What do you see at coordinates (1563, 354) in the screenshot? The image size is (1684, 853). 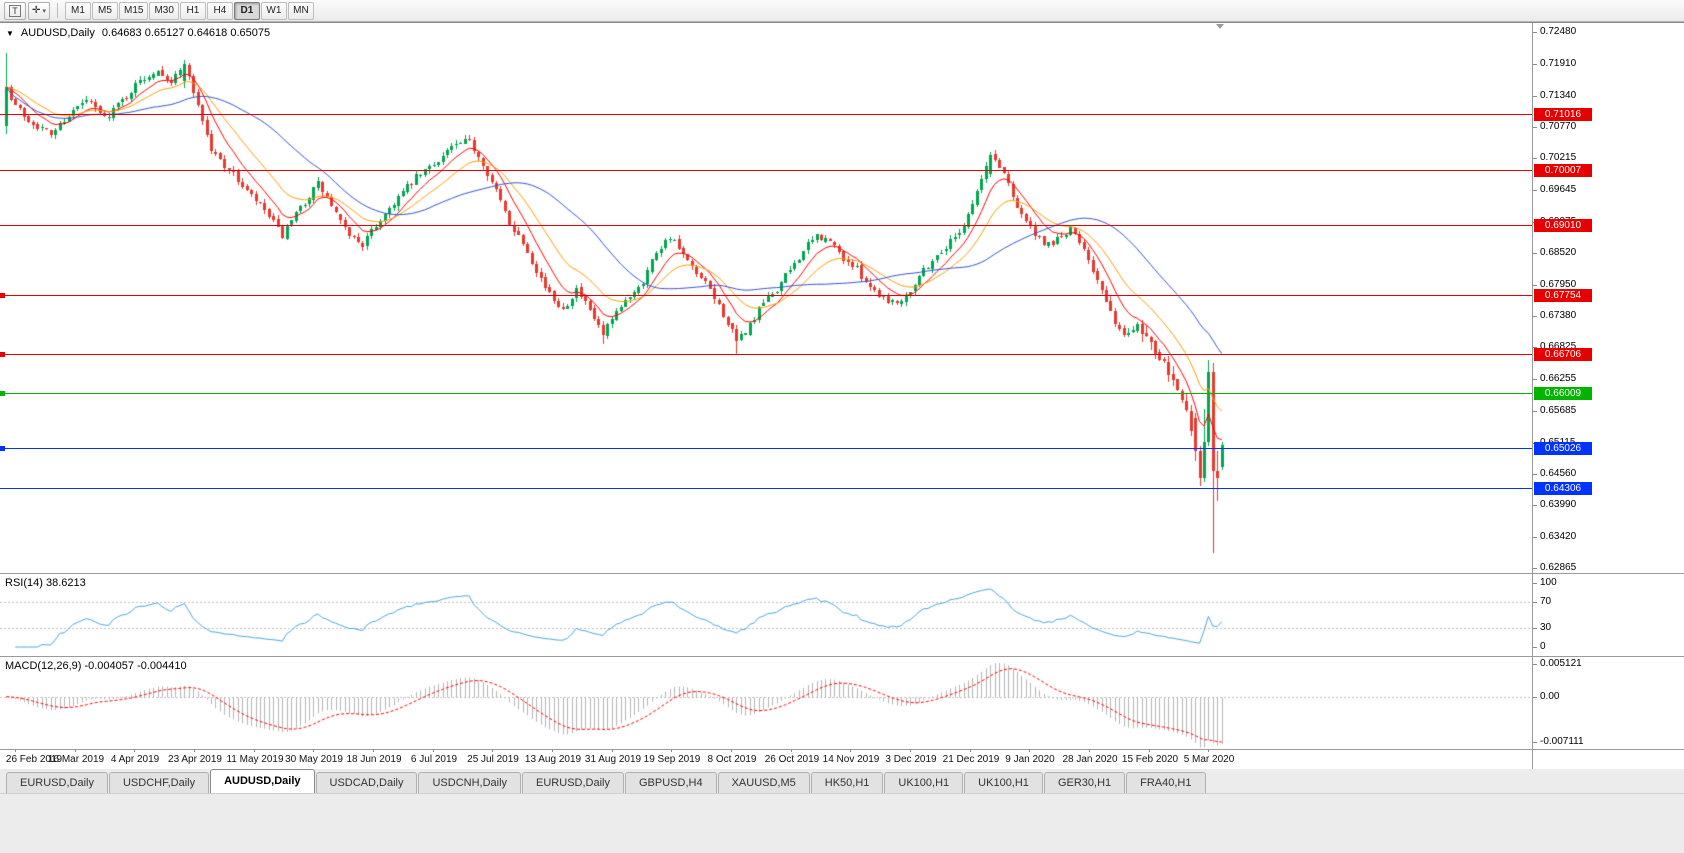 I see `price-tag: 0.66706` at bounding box center [1563, 354].